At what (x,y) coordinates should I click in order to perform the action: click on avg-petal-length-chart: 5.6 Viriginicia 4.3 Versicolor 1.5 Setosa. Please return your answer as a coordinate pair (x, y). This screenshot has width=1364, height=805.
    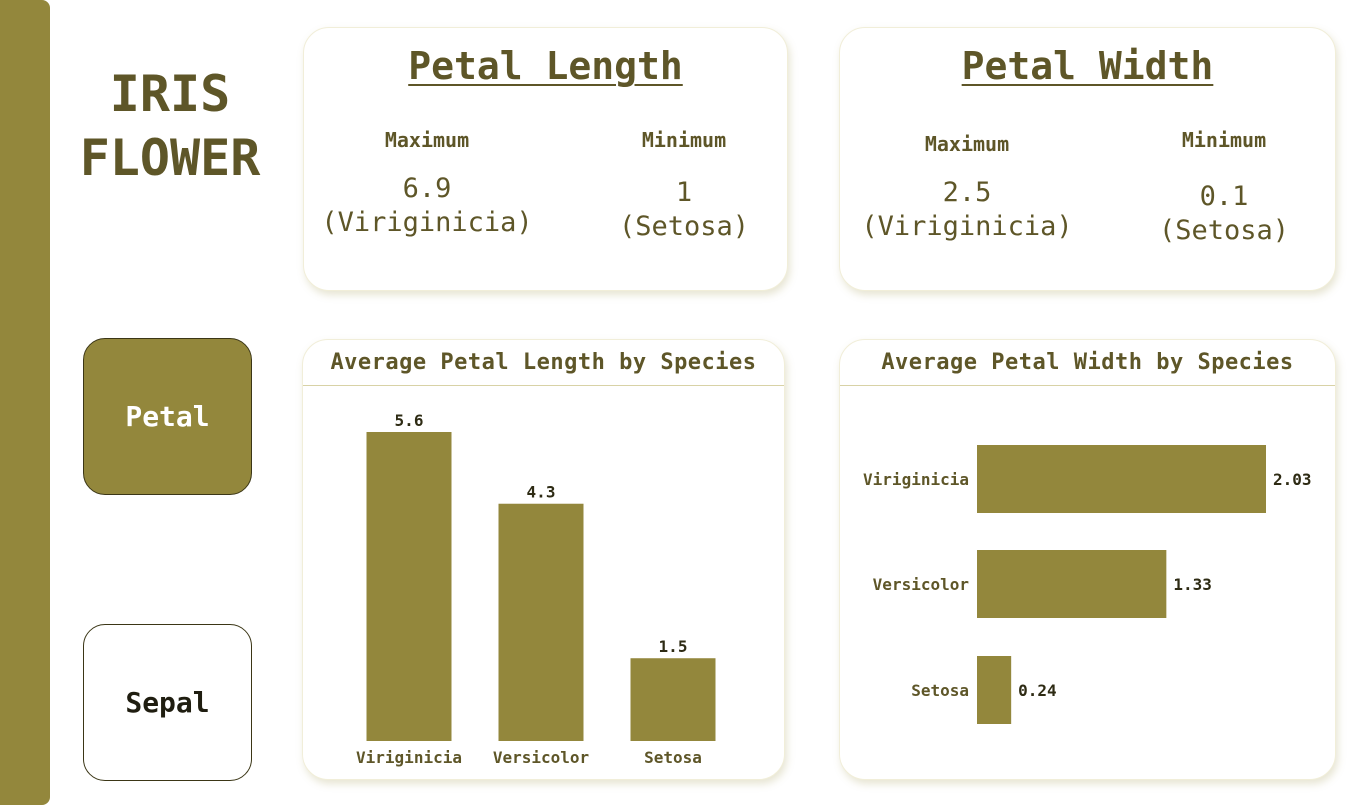
    Looking at the image, I should click on (536, 589).